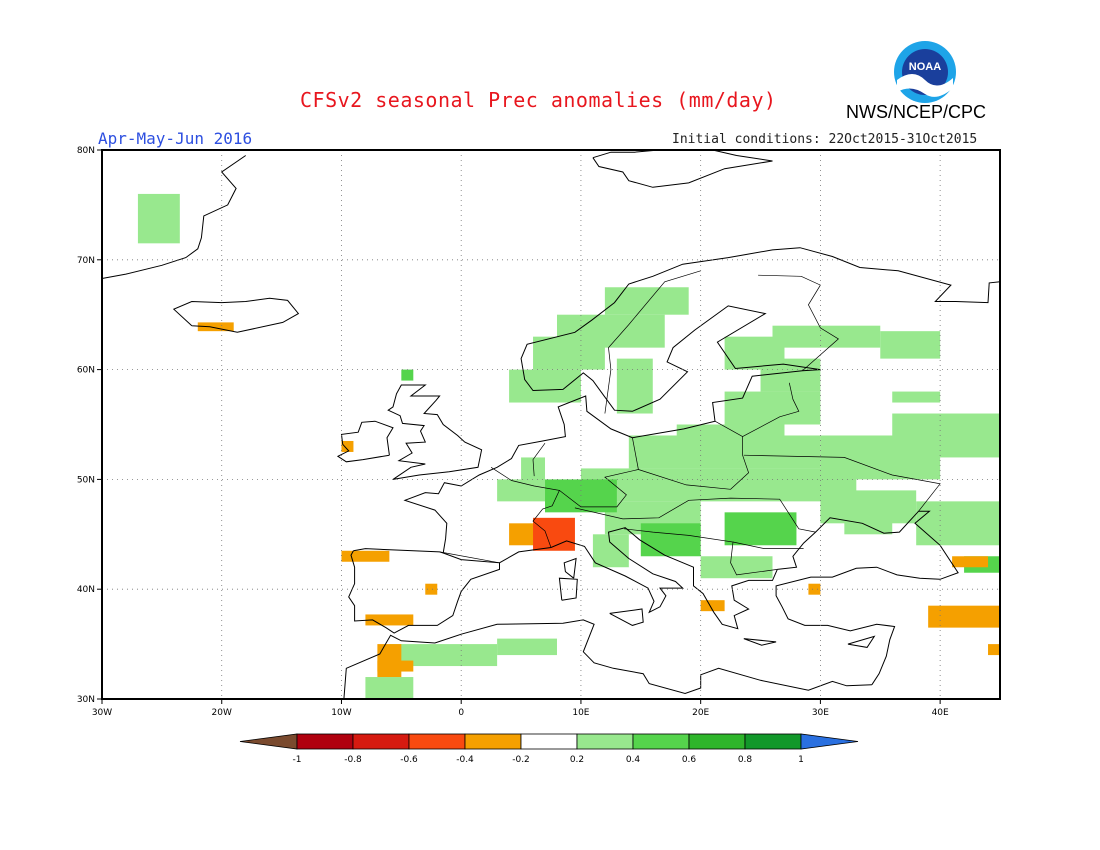  What do you see at coordinates (689, 760) in the screenshot?
I see `colorbar-tick-label: 0.6` at bounding box center [689, 760].